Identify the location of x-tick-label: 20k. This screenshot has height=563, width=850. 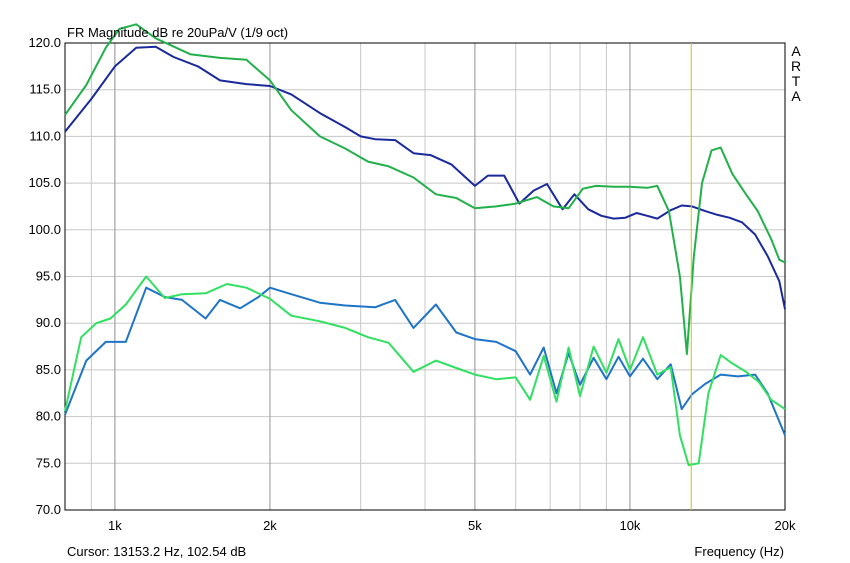
(785, 525).